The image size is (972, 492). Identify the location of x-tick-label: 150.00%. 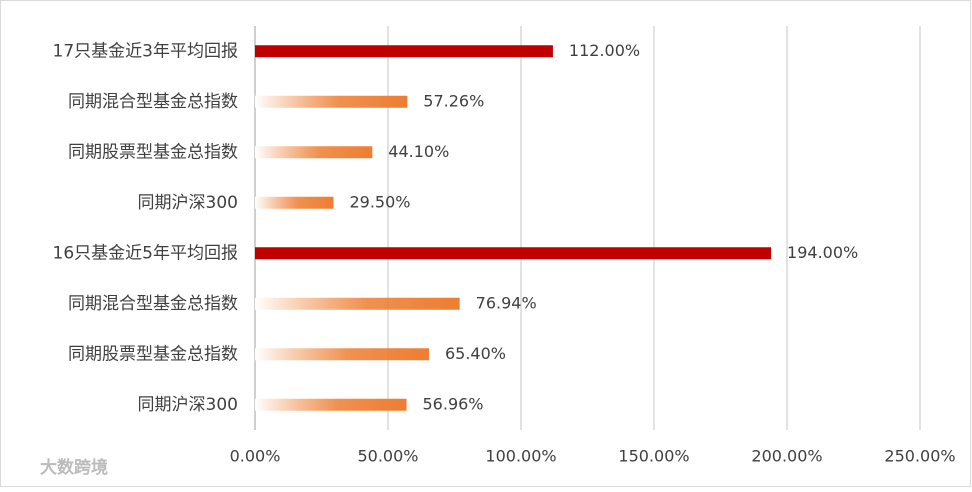
(653, 456).